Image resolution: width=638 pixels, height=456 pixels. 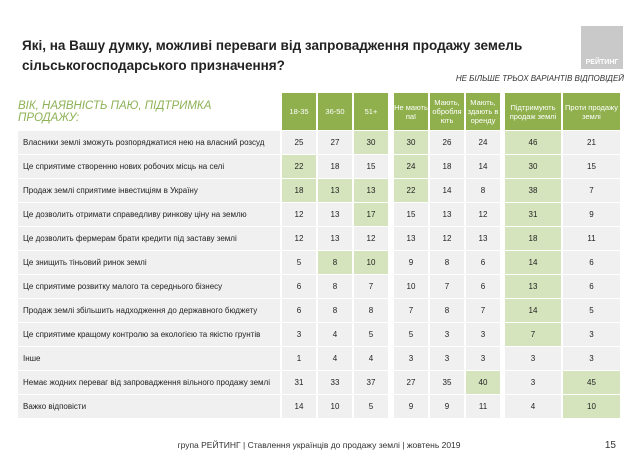 What do you see at coordinates (602, 47) in the screenshot?
I see `rating-logo: РЕЙТИНГ` at bounding box center [602, 47].